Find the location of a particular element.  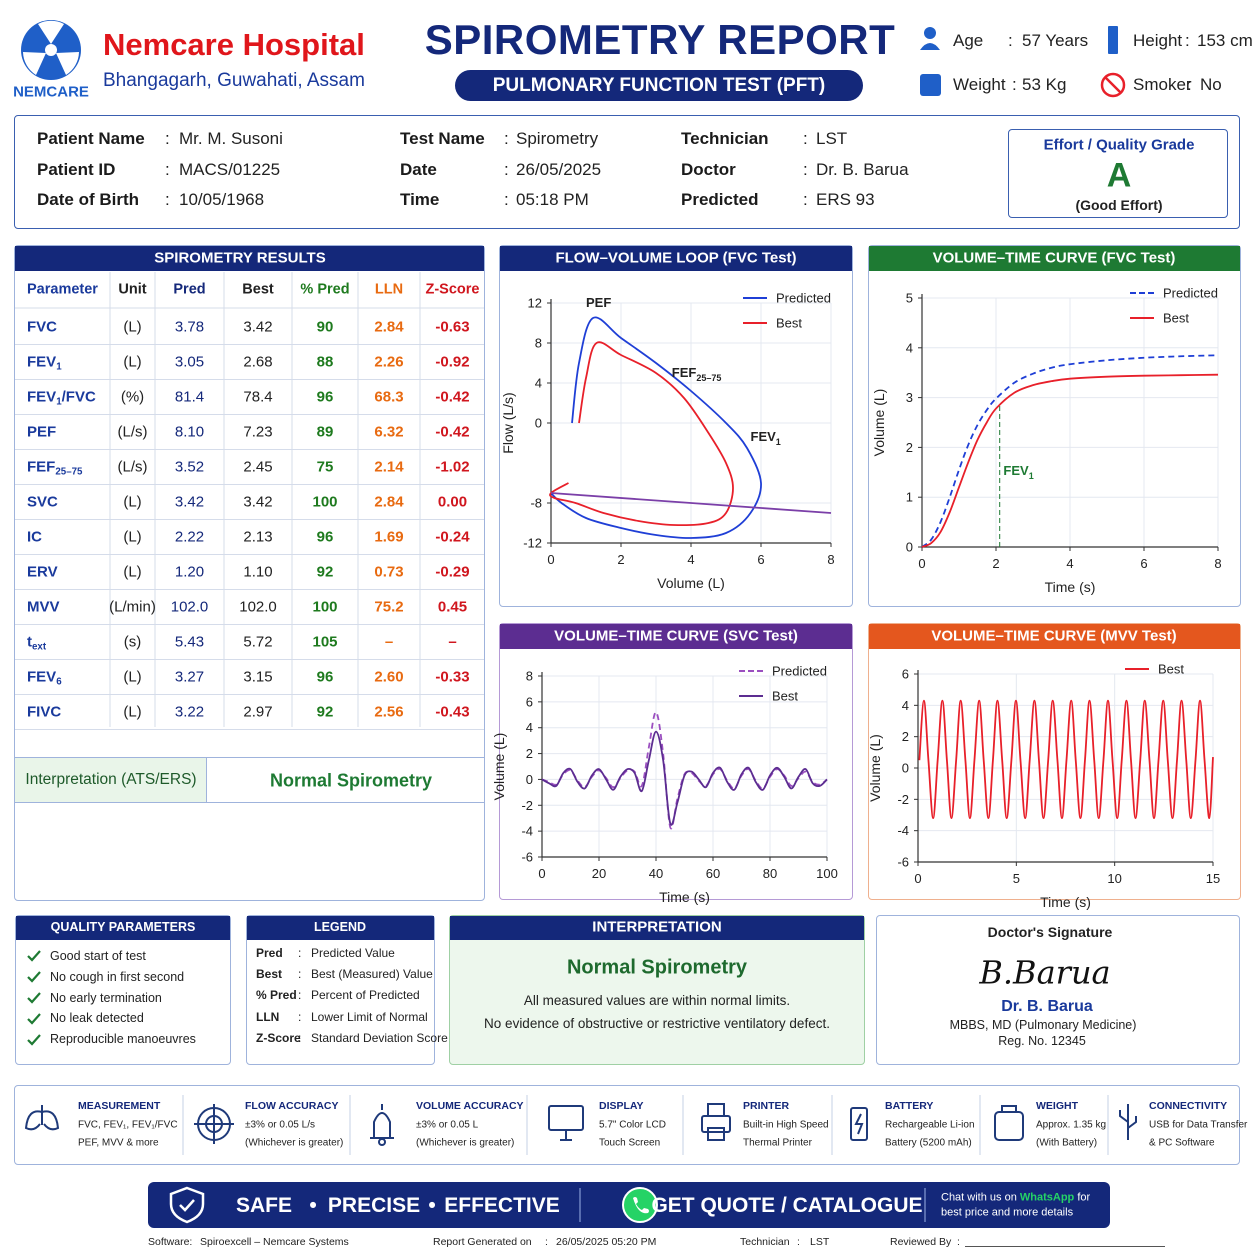

cell: 3.52 is located at coordinates (189, 467).